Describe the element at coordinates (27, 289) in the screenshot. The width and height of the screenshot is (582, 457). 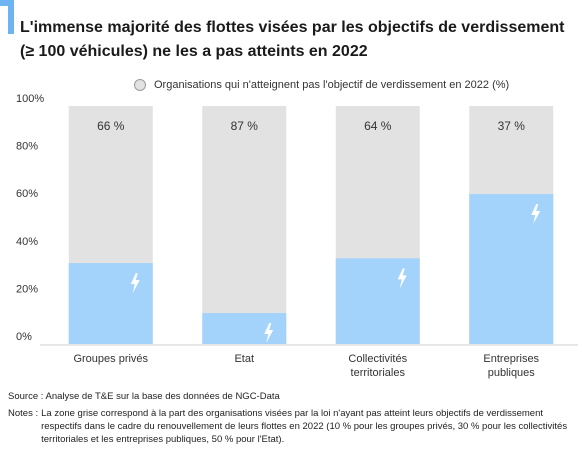
I see `y-tick-label: 20%` at that location.